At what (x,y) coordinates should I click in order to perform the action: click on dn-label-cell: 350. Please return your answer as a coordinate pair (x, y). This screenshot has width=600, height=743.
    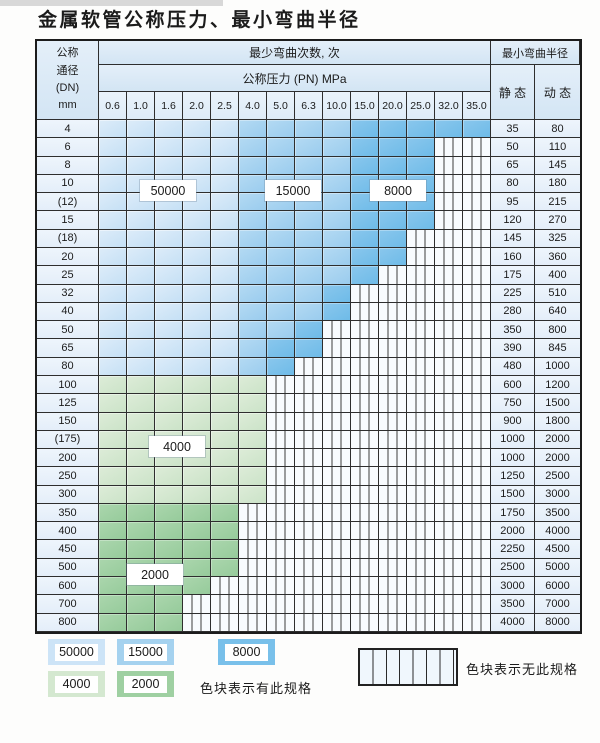
    Looking at the image, I should click on (68, 513).